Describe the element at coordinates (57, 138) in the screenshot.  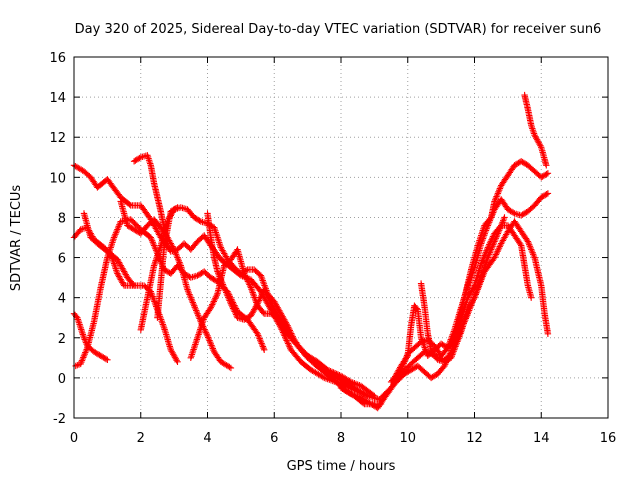
I see `y-tick-label: 12` at that location.